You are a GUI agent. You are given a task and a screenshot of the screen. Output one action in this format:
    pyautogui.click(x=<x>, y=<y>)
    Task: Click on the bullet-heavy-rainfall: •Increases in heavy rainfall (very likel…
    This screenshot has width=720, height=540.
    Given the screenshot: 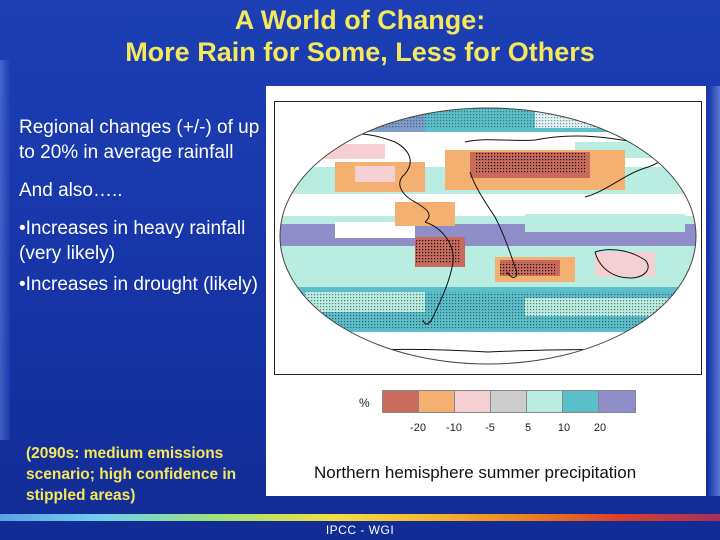 What is the action you would take?
    pyautogui.click(x=132, y=241)
    